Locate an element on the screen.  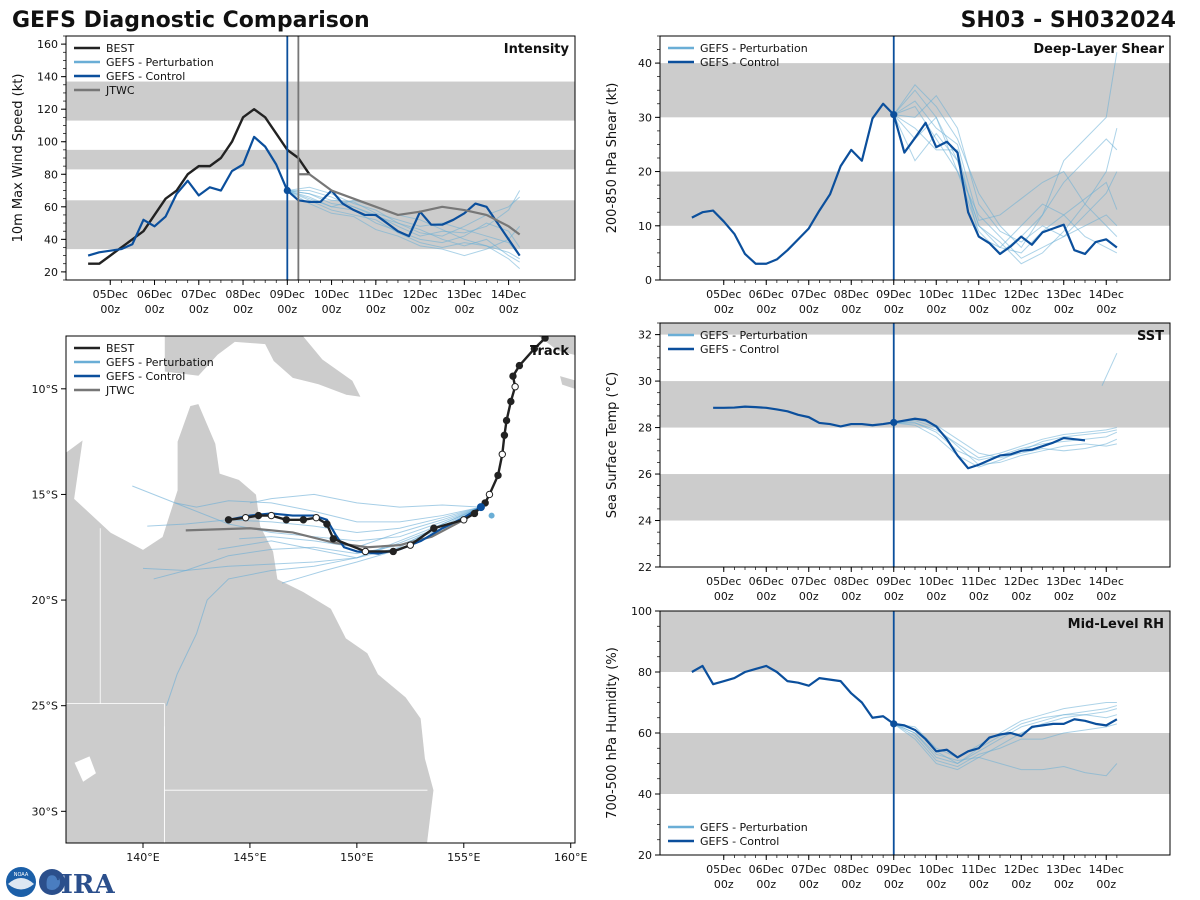
y-tick-label: 40 is located at coordinates (645, 63).